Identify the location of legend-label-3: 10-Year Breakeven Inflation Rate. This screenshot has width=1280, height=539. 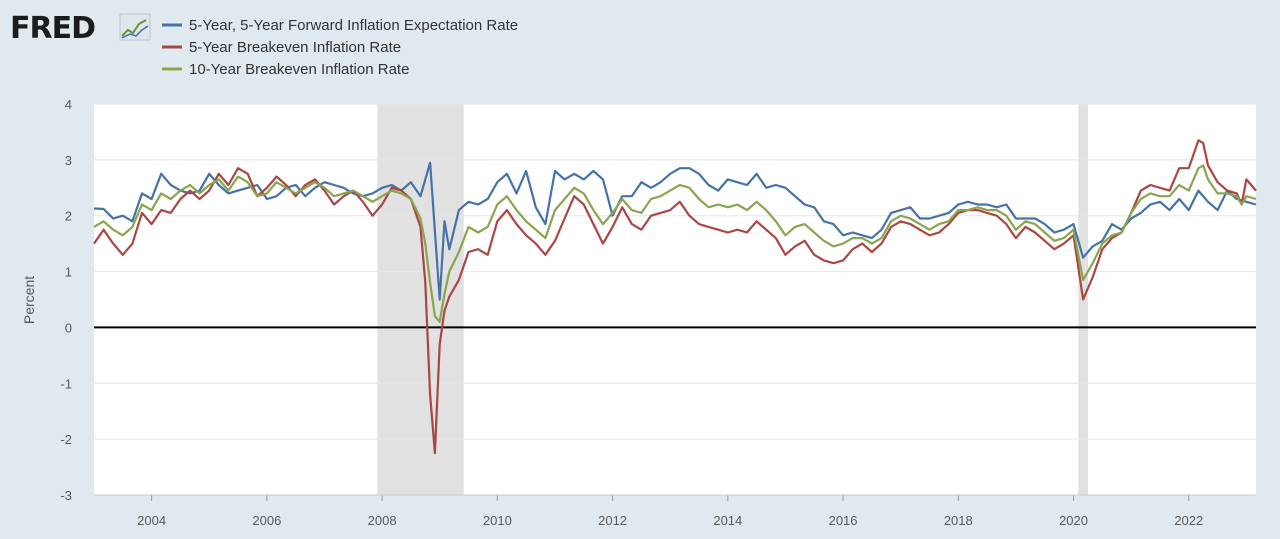
(299, 69).